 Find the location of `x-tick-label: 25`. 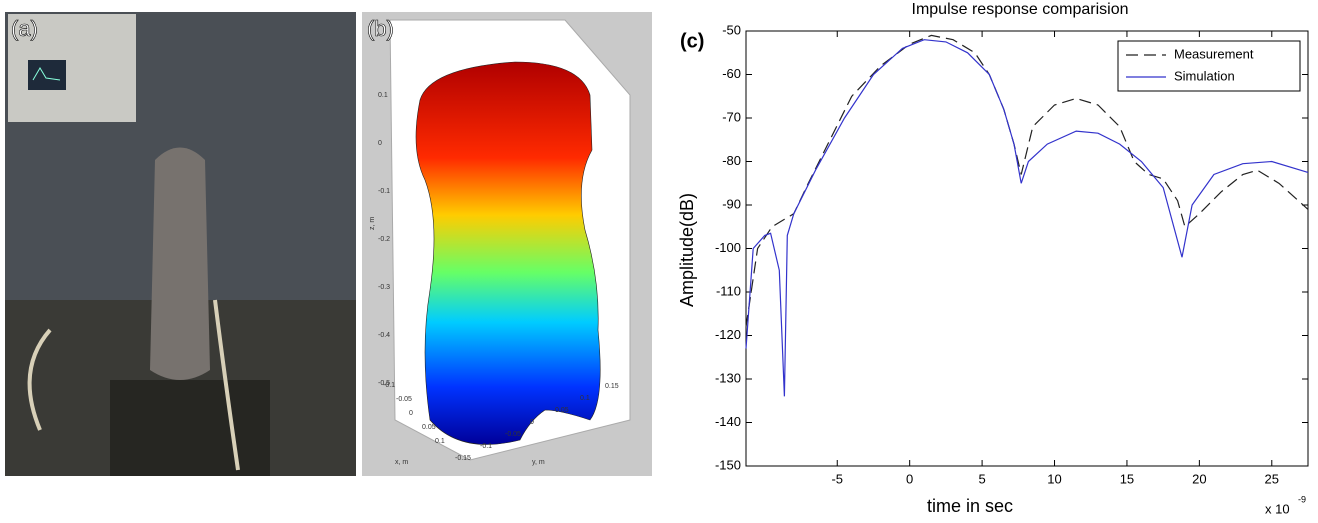

x-tick-label: 25 is located at coordinates (1272, 478).